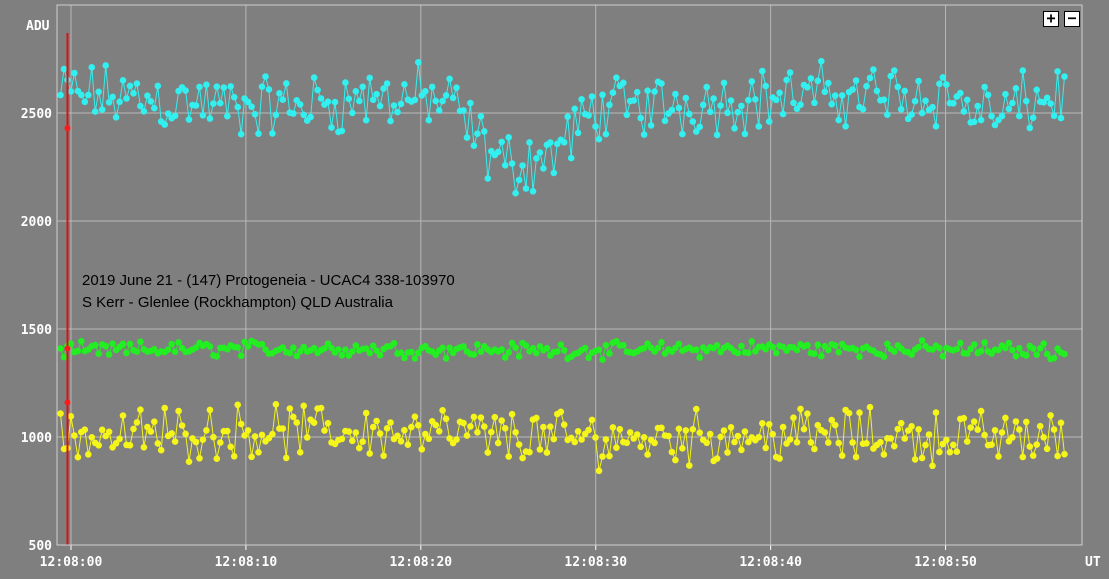 The image size is (1109, 579). Describe the element at coordinates (71, 562) in the screenshot. I see `x-tick-label: 12:08:00` at that location.